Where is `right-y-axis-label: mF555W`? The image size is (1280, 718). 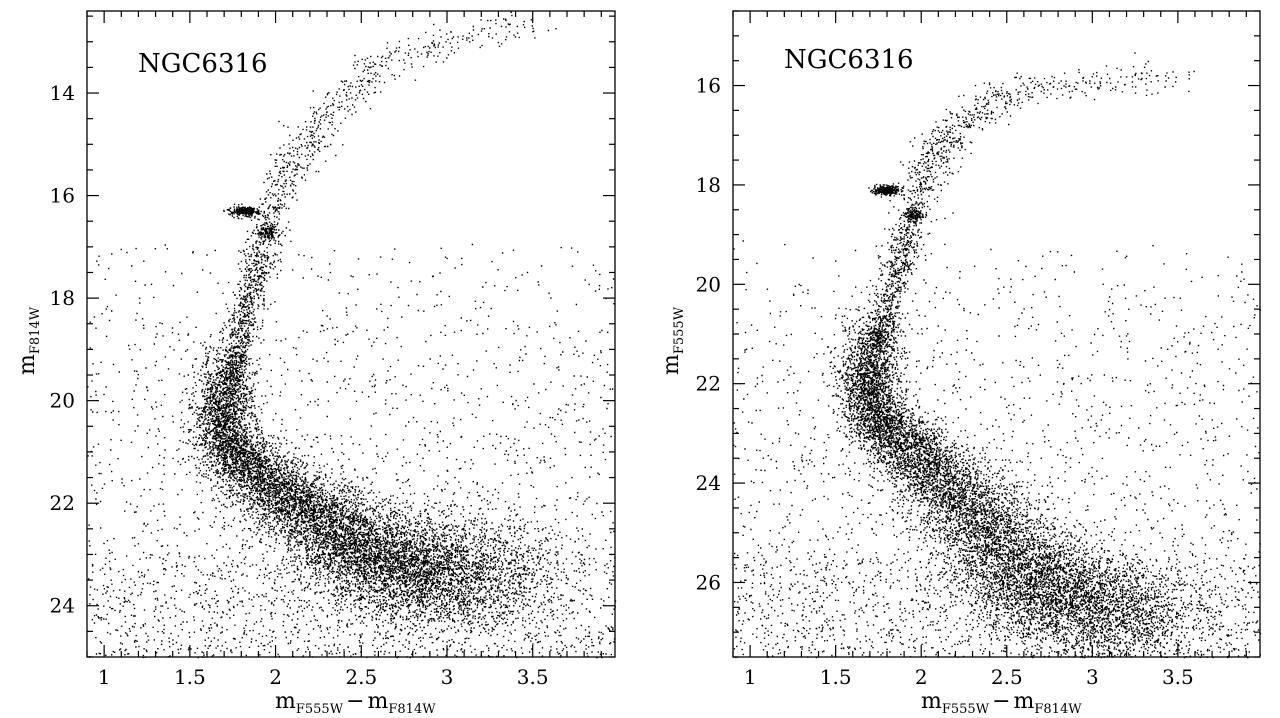
right-y-axis-label: mF555W is located at coordinates (673, 340).